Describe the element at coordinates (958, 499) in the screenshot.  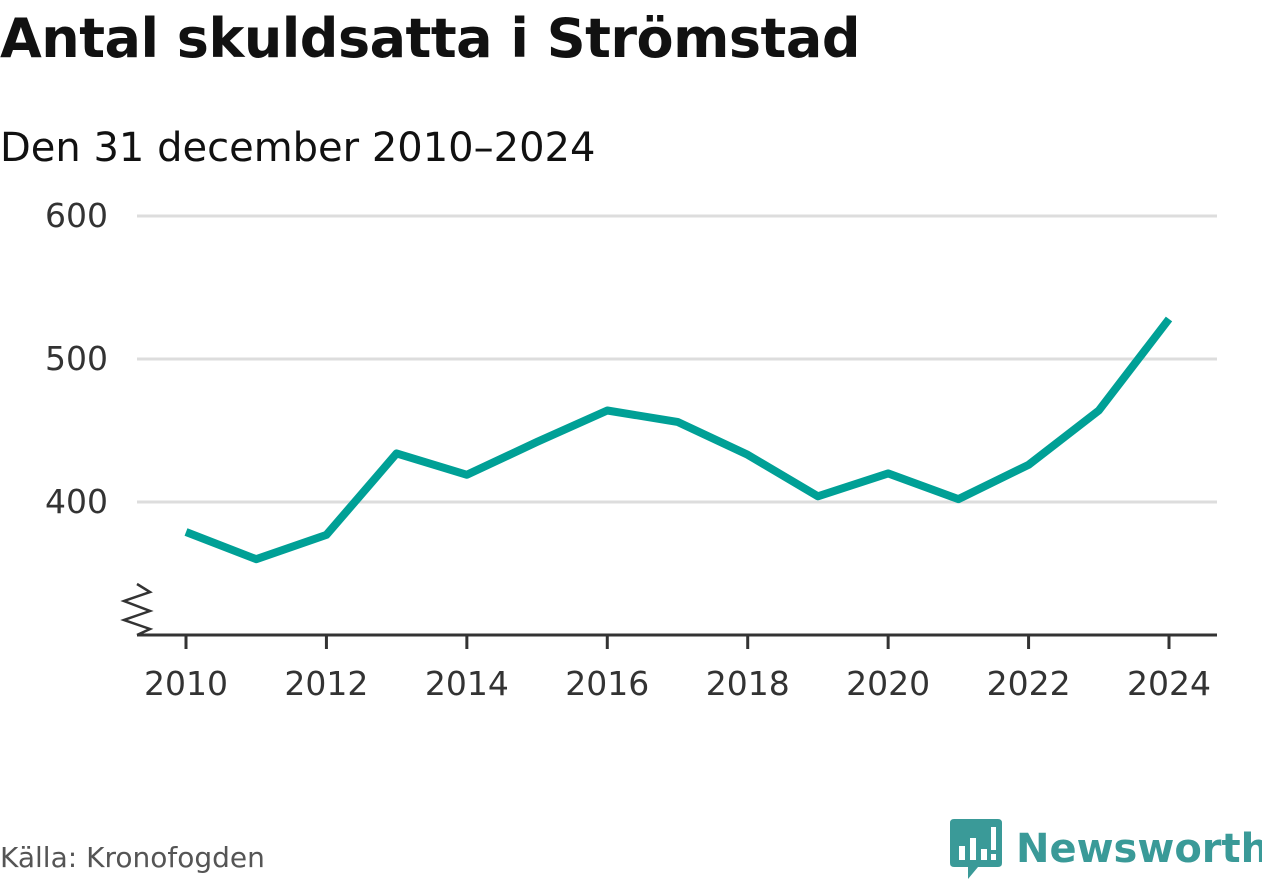
I see `data-point-2021` at that location.